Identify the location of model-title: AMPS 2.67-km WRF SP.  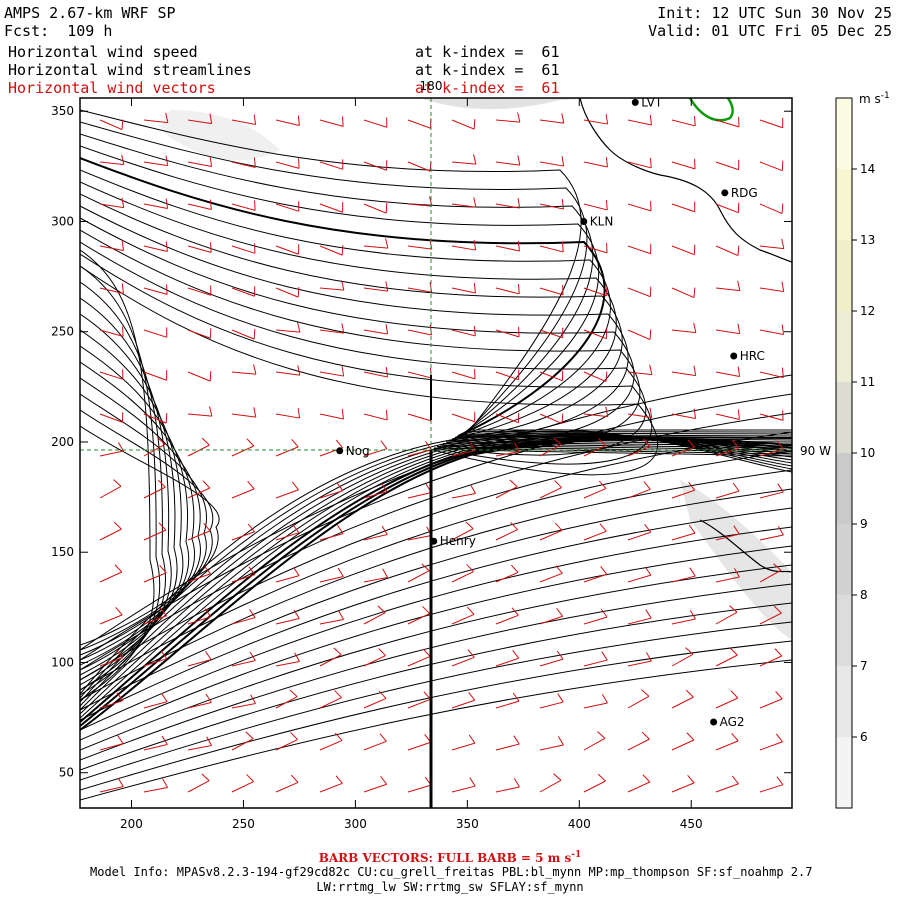
(90, 13).